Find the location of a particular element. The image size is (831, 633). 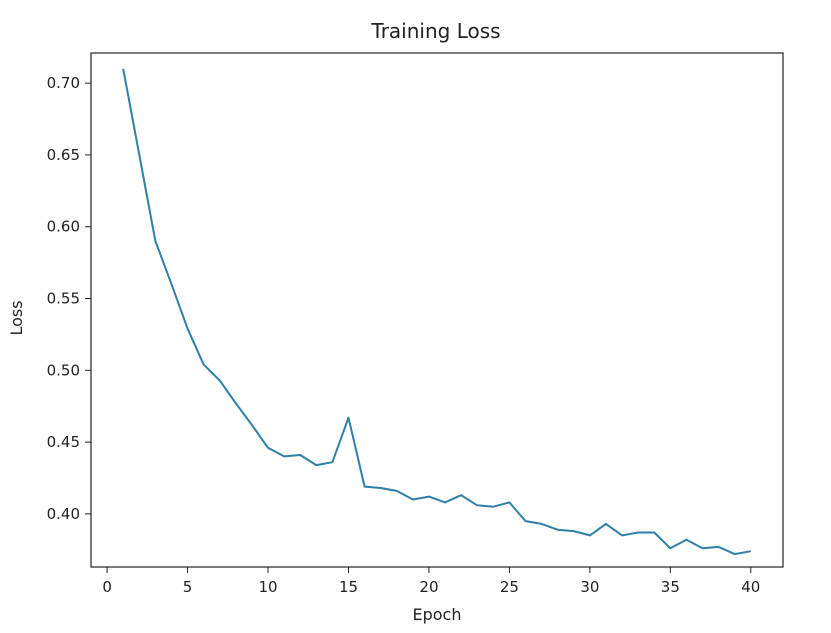

y-tick-label: 0.65 is located at coordinates (63, 155).